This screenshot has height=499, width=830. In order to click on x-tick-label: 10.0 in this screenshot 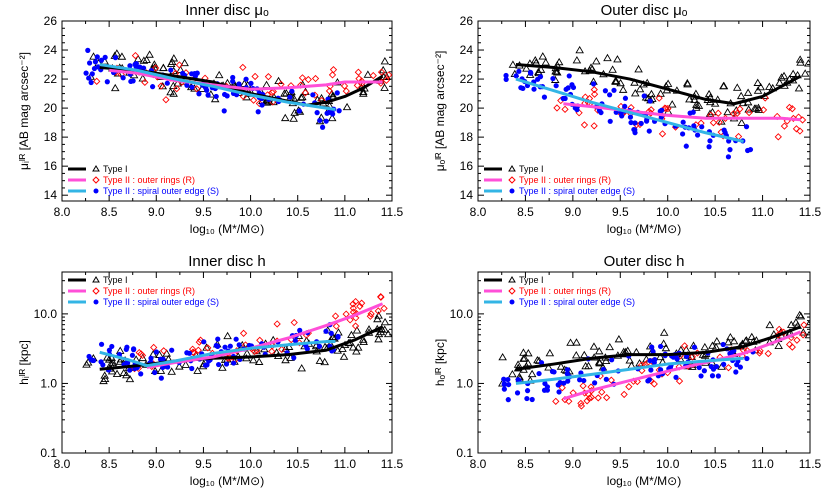, I will do `click(251, 212)`.